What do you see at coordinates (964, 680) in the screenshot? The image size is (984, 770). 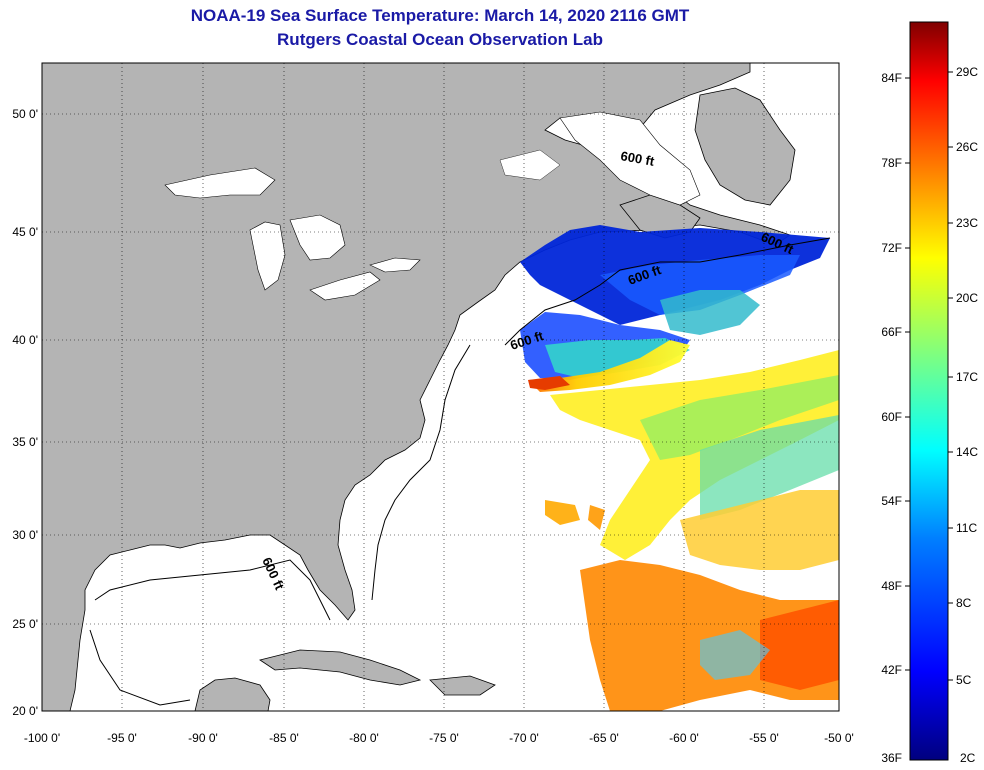 I see `colorbar-c-label: 5C` at bounding box center [964, 680].